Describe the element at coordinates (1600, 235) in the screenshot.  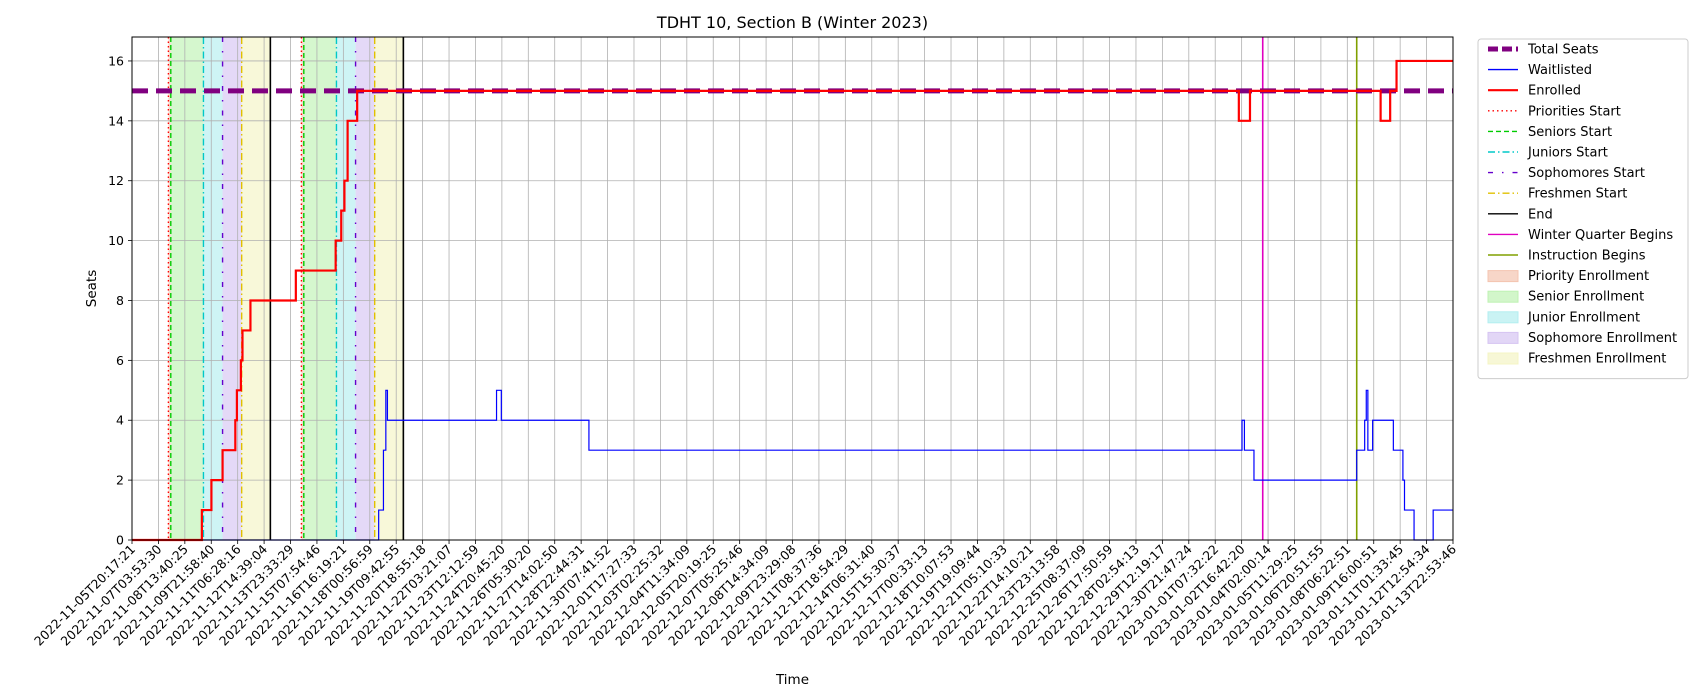
I see `legend-label-winter-quarter-begins: Winter Quarter Begins` at that location.